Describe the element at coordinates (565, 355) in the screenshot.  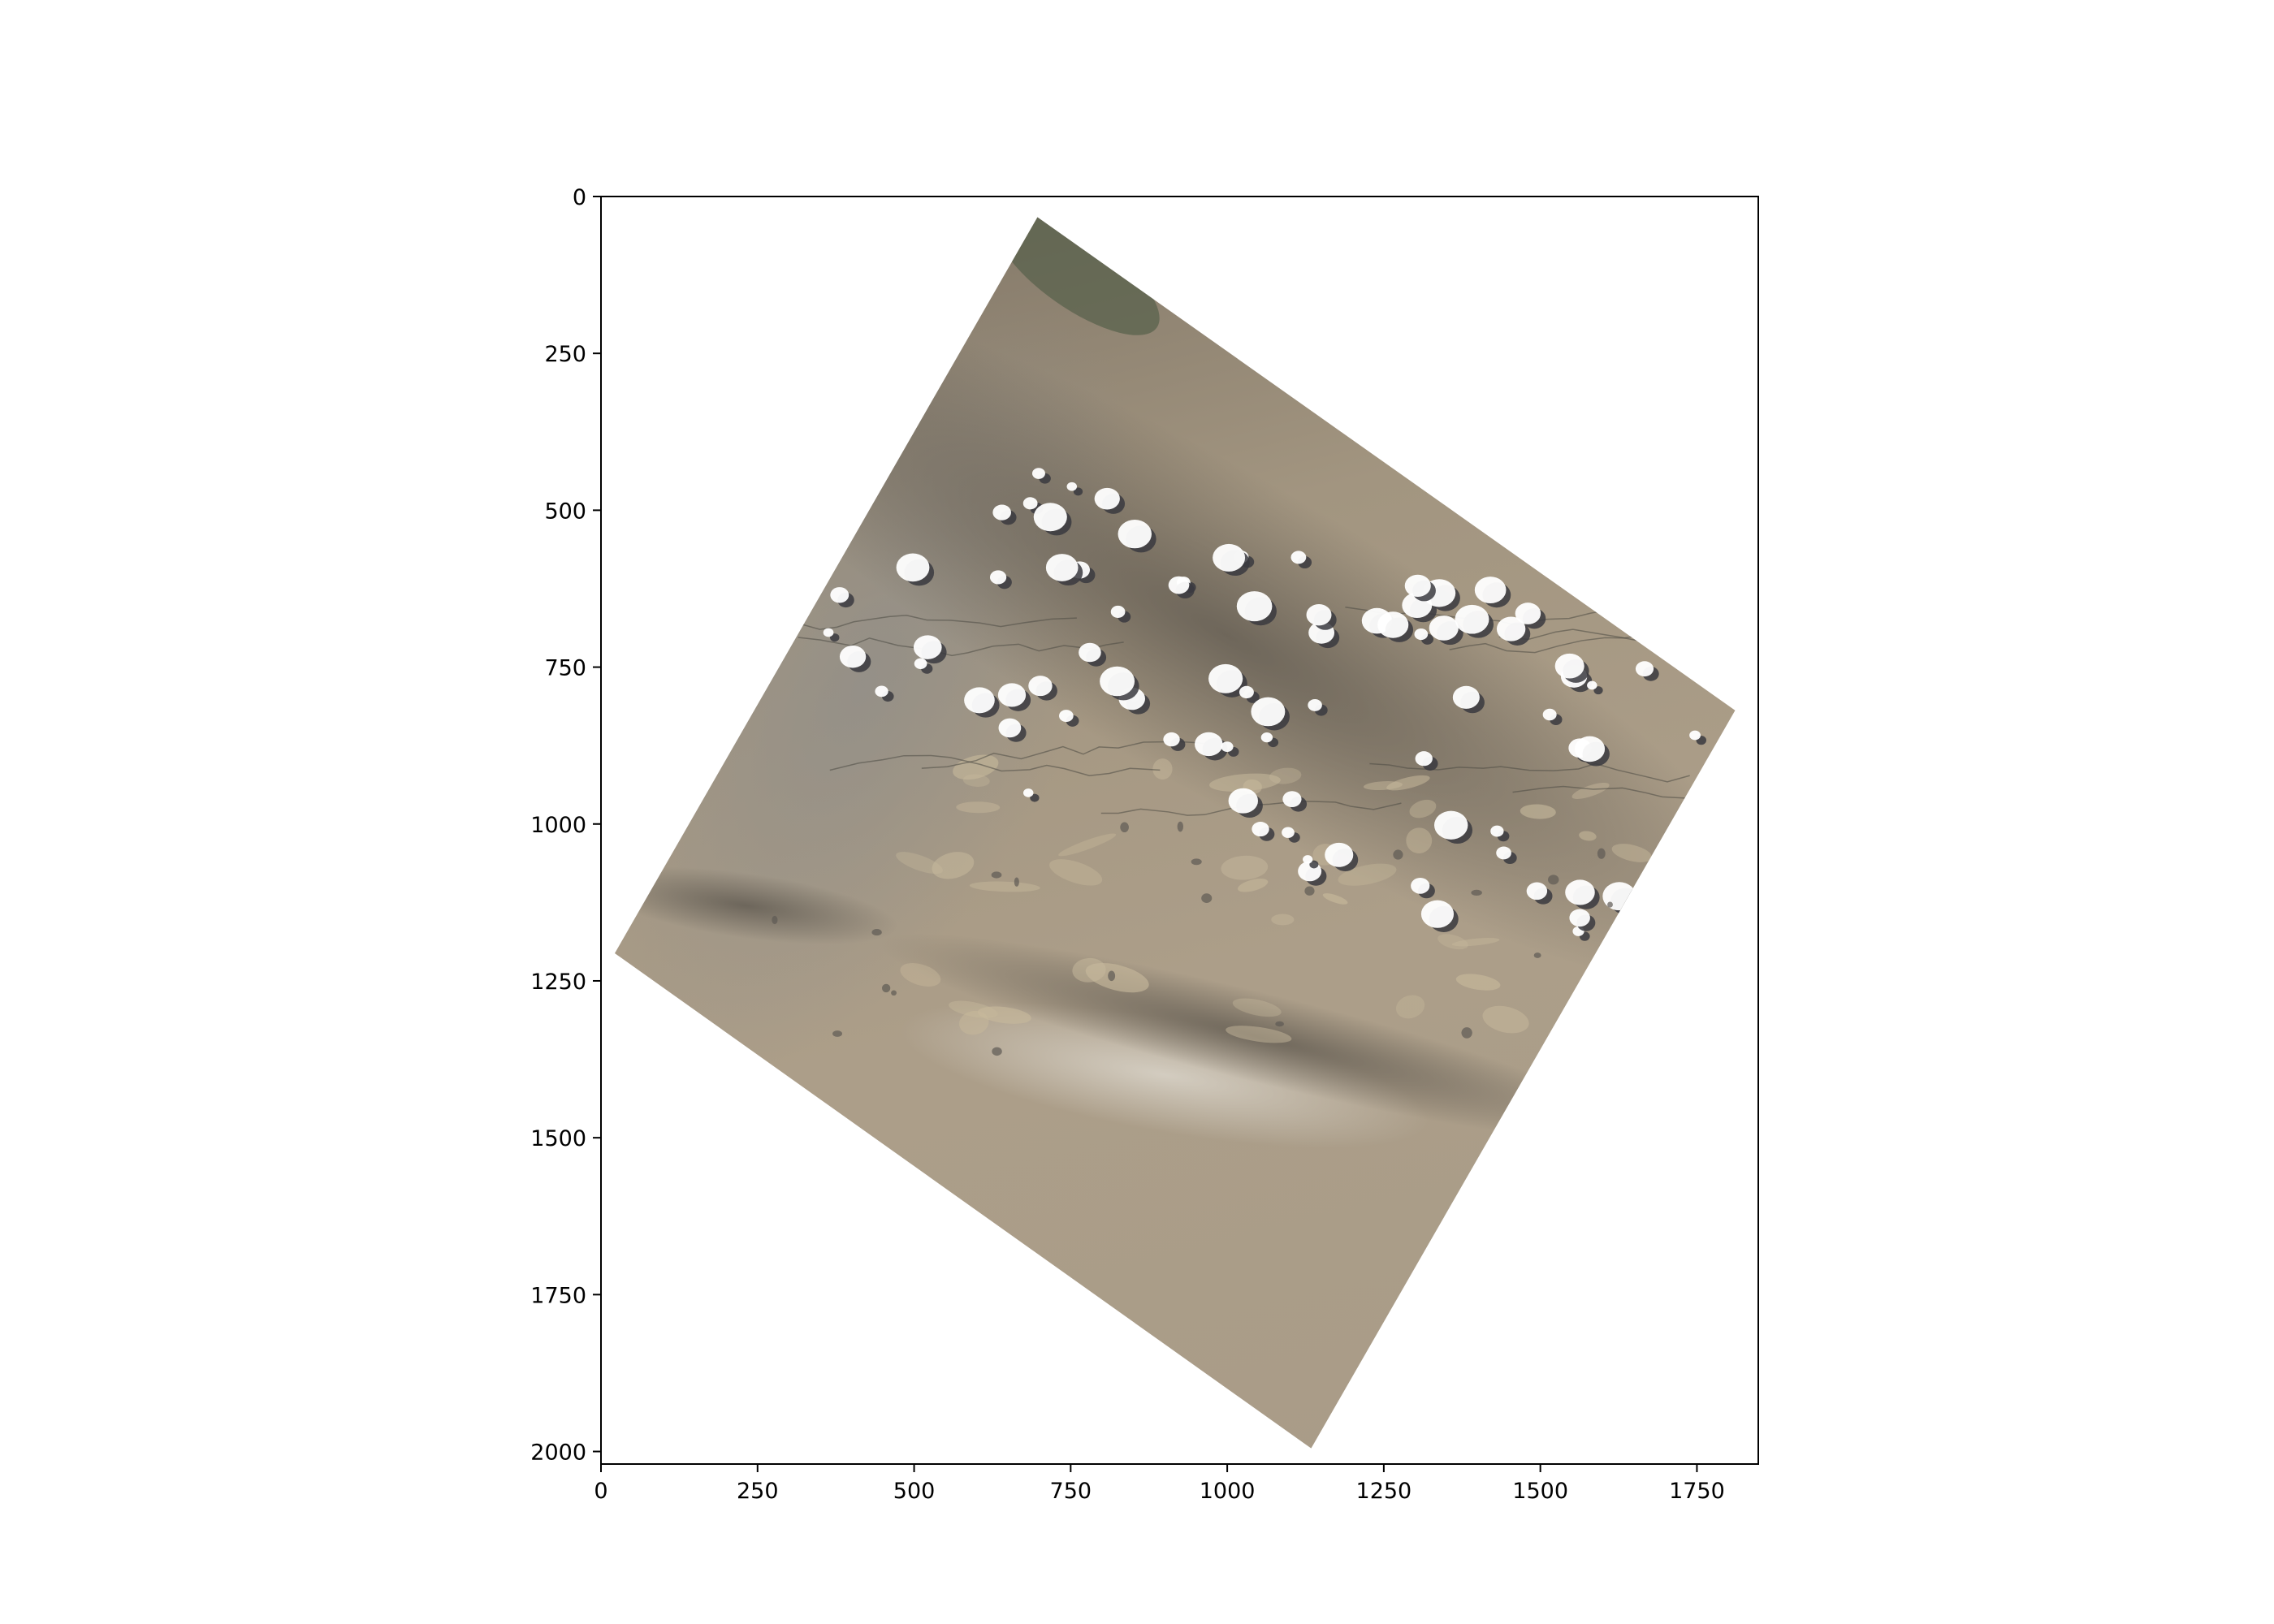
I see `y-tick-label: 250` at that location.